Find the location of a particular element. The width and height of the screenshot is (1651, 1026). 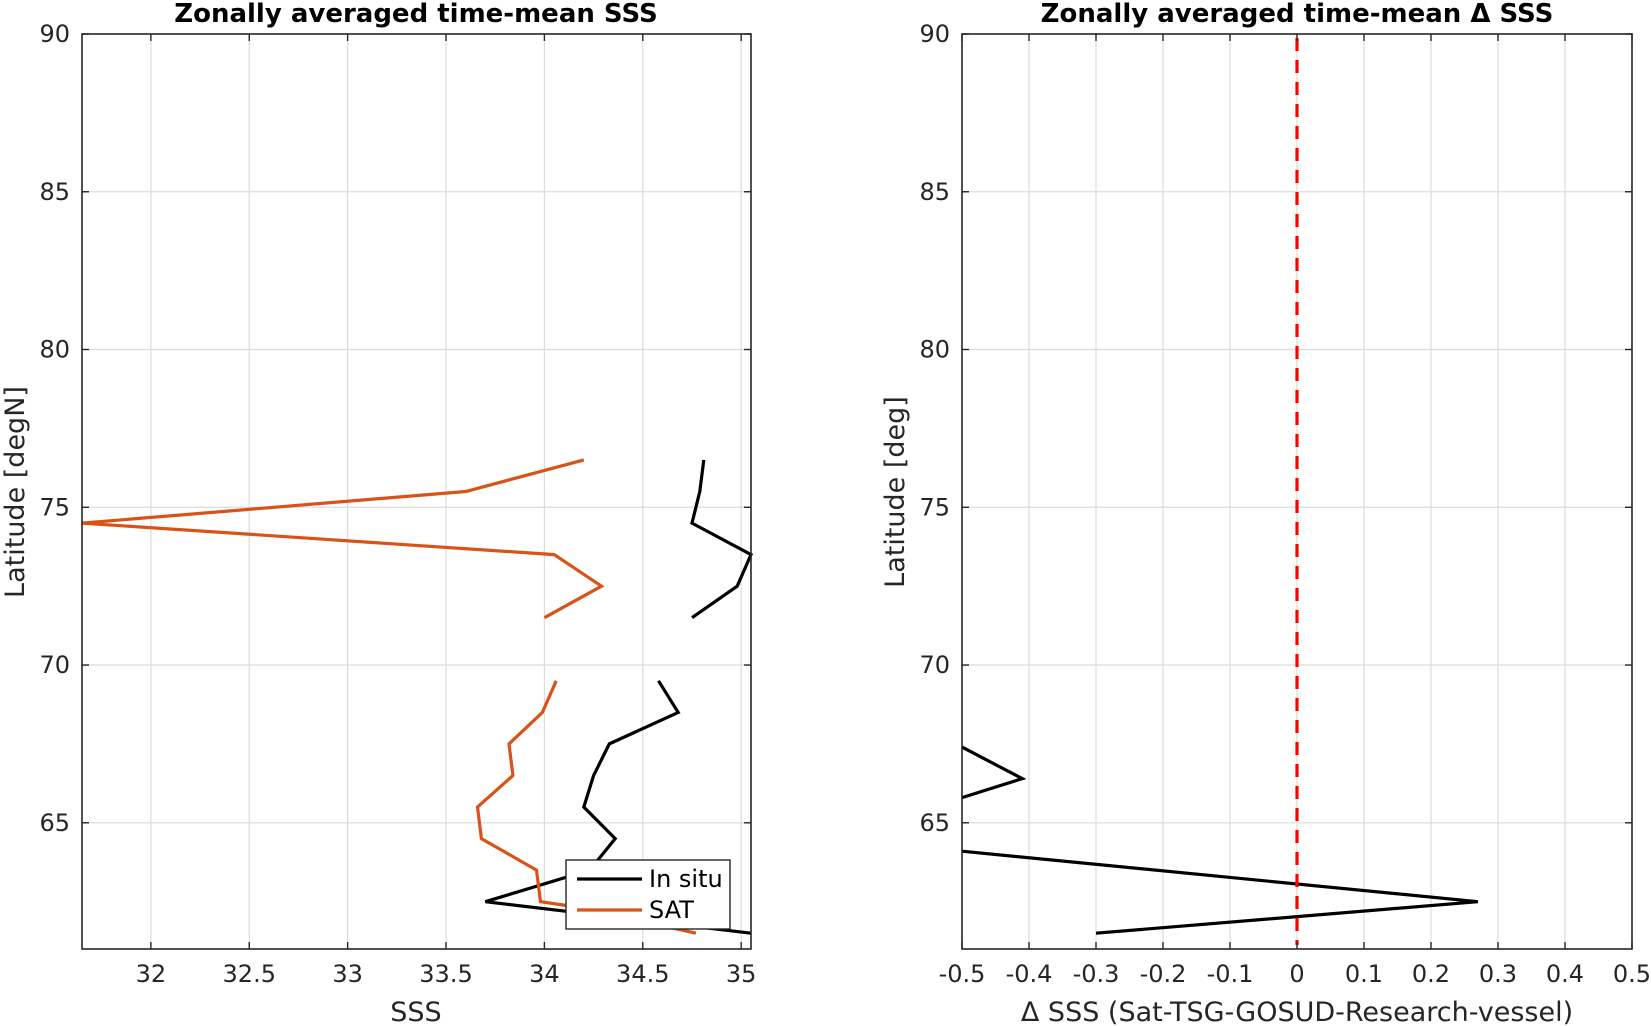

right-chart-title: Zonally averaged time-mean Δ SSS is located at coordinates (1297, 14).